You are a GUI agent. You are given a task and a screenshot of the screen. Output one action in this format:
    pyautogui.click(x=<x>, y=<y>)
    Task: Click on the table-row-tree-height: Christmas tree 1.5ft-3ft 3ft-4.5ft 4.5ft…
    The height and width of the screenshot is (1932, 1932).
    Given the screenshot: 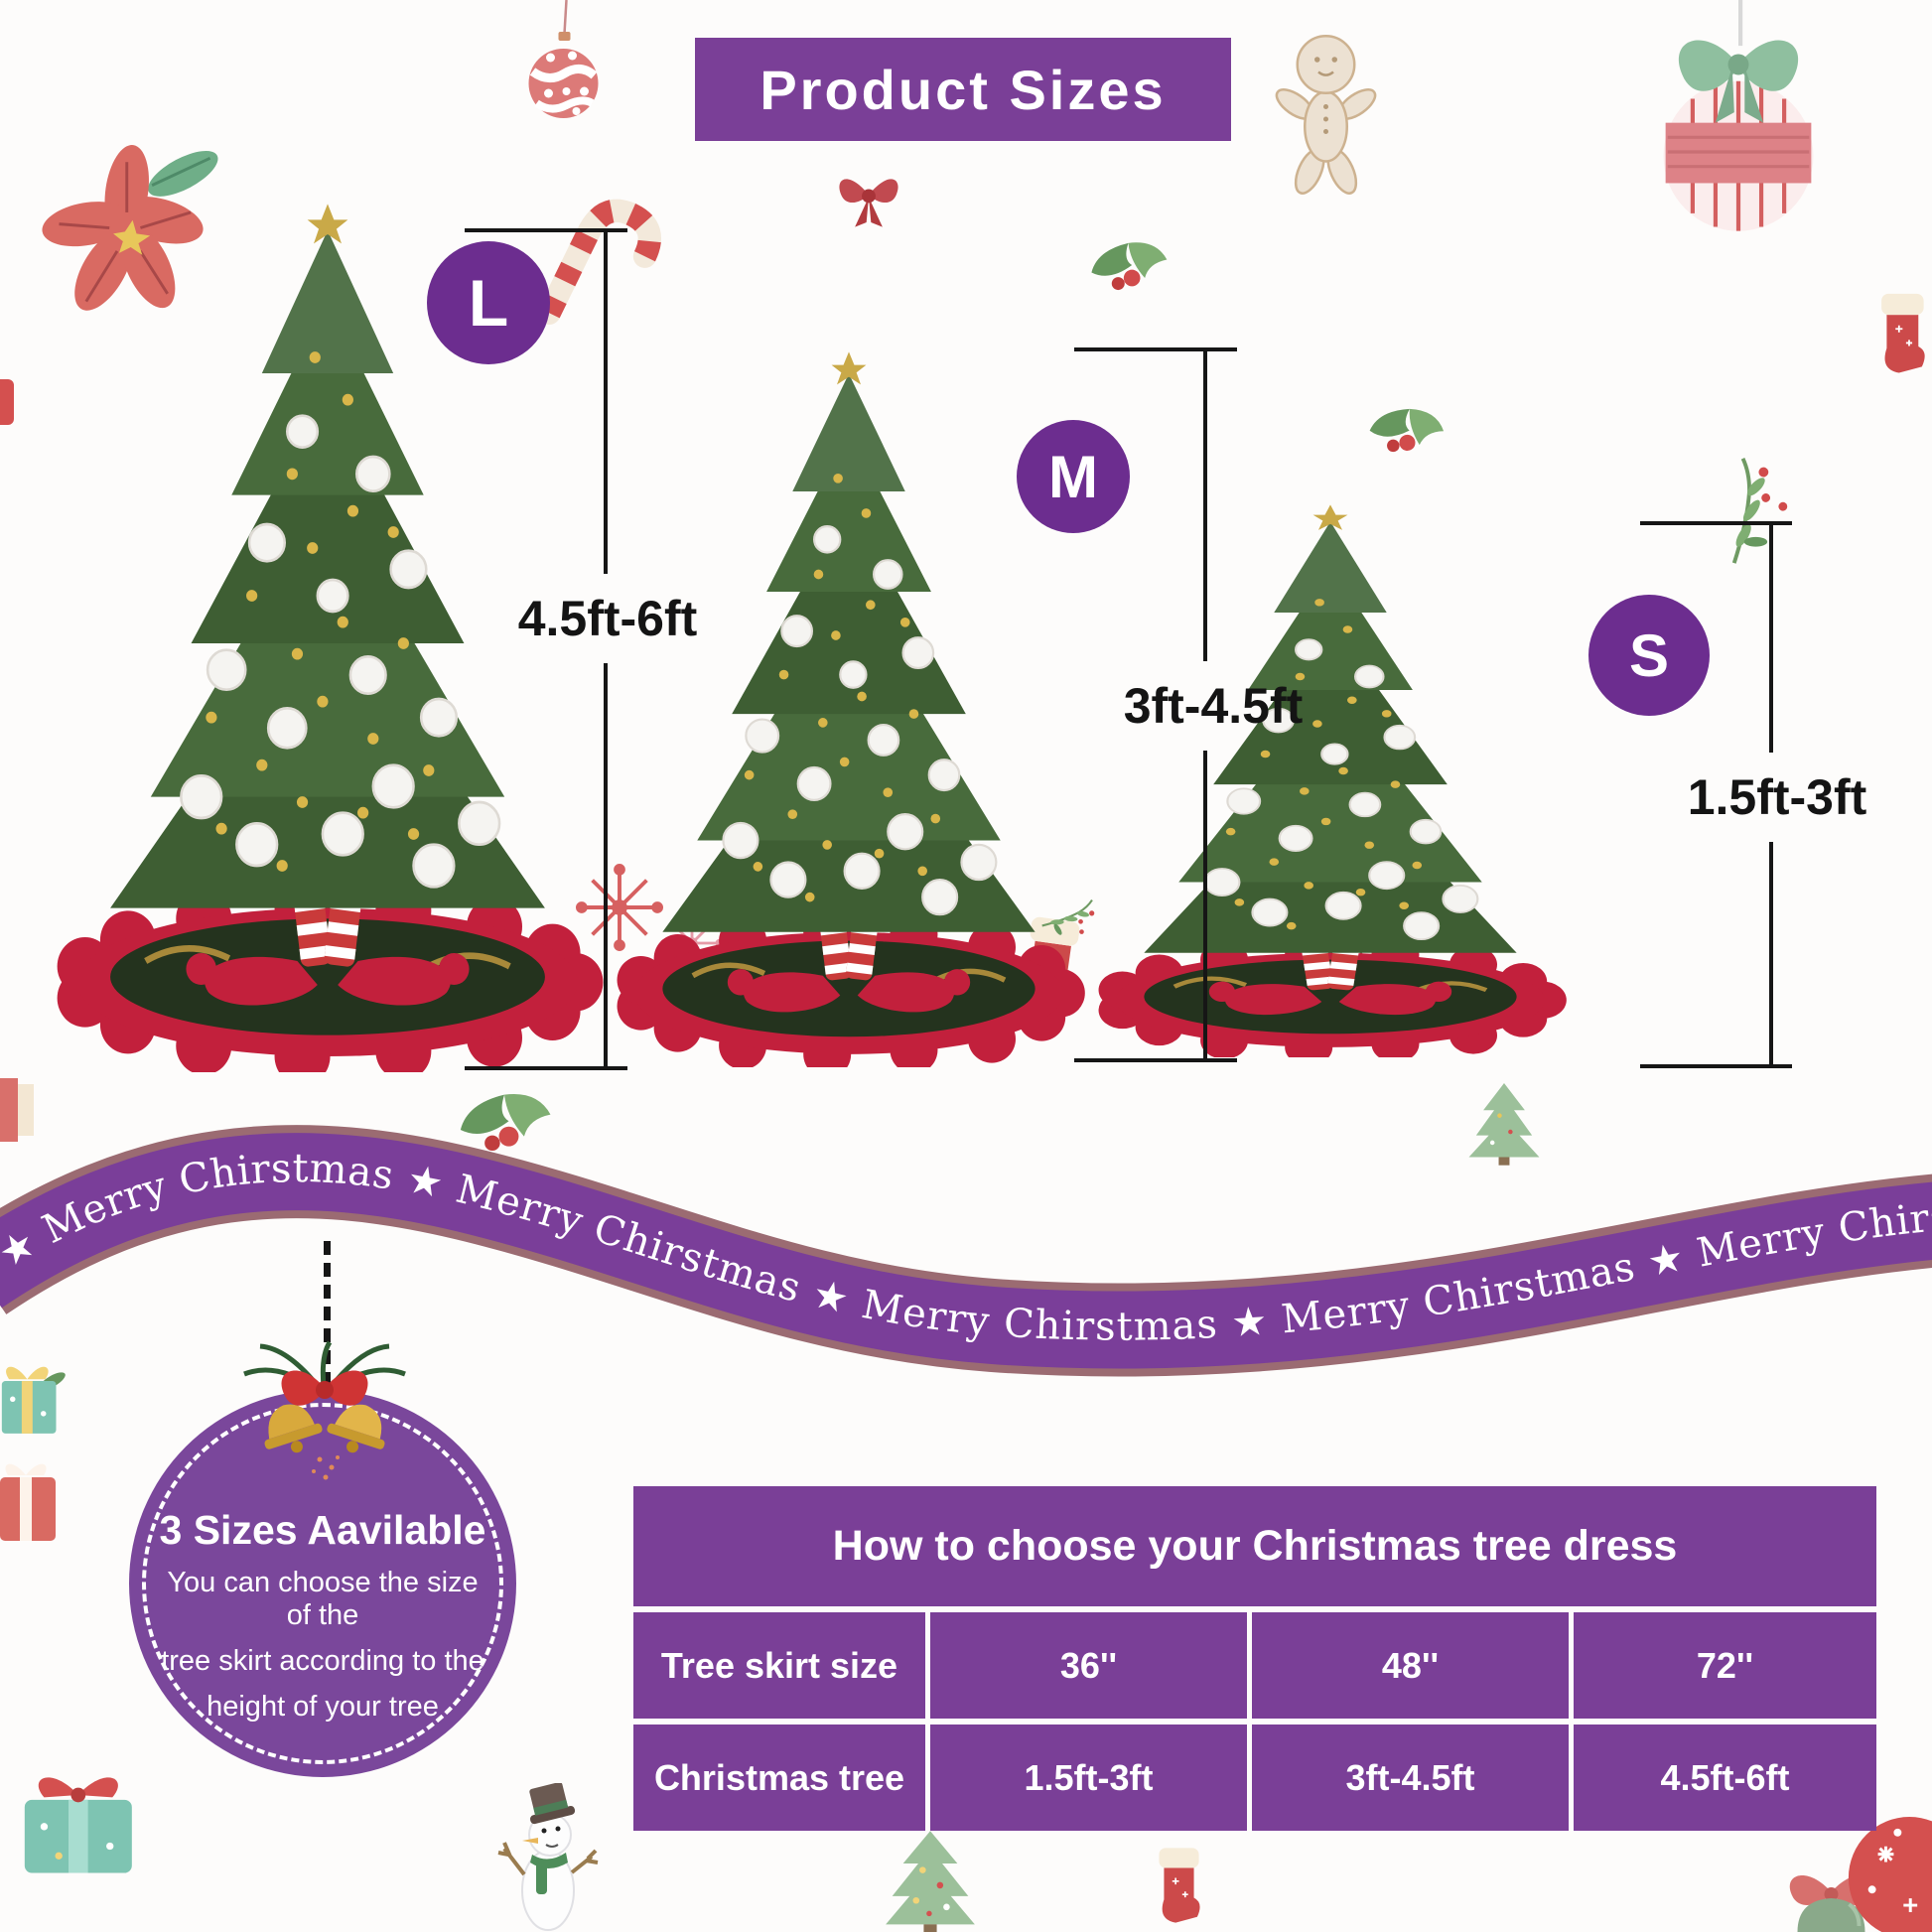 What is the action you would take?
    pyautogui.click(x=1255, y=1778)
    